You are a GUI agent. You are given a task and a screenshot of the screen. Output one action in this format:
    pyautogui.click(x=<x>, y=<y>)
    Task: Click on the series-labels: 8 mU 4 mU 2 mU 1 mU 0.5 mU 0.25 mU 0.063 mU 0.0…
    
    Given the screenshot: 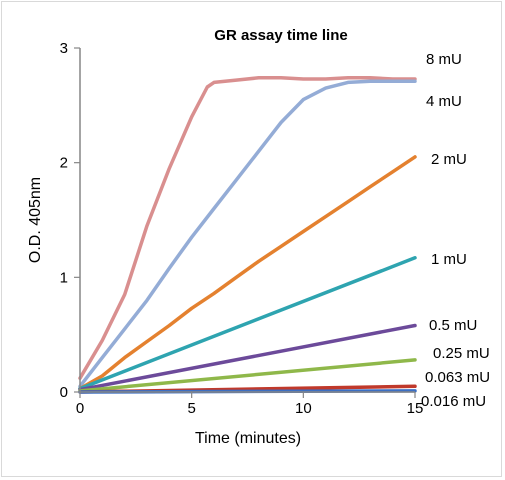 What is the action you would take?
    pyautogui.click(x=455, y=230)
    